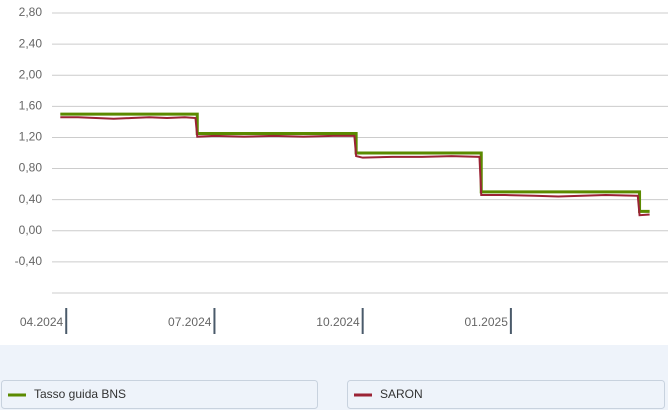 Image resolution: width=668 pixels, height=410 pixels. Describe the element at coordinates (29, 261) in the screenshot. I see `y-tick-label: -0,40` at that location.